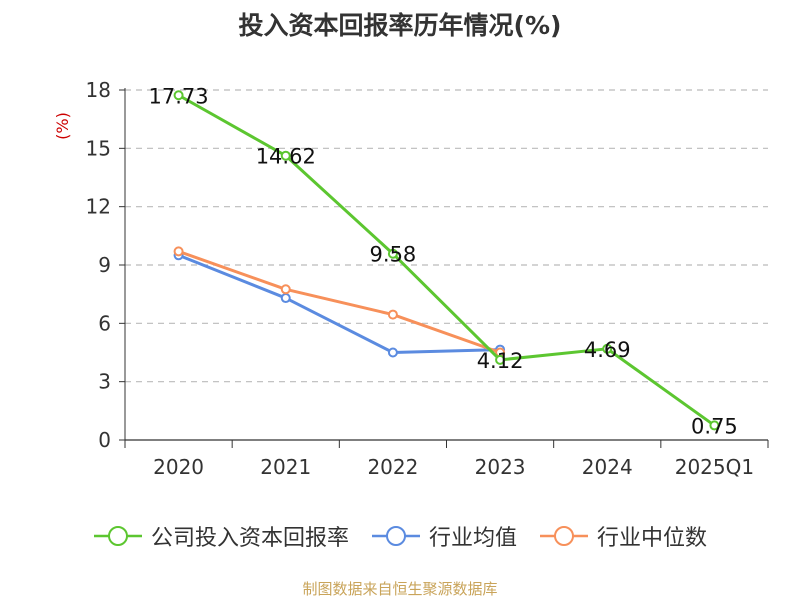 Image resolution: width=800 pixels, height=600 pixels. Describe the element at coordinates (98, 207) in the screenshot. I see `y-tick-label: 12` at that location.